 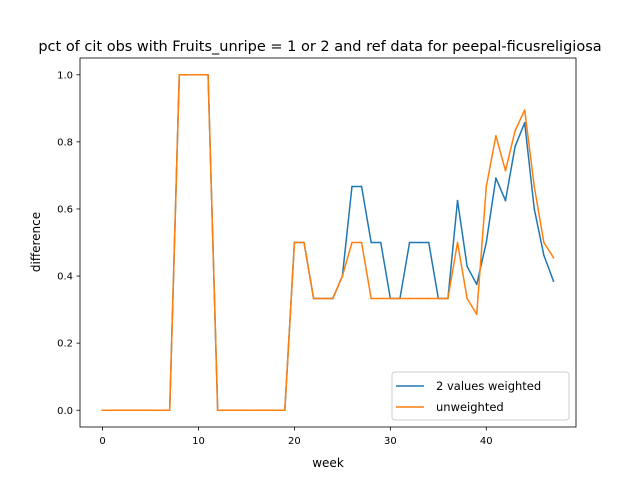 What do you see at coordinates (470, 407) in the screenshot?
I see `legend-label: unweighted` at bounding box center [470, 407].